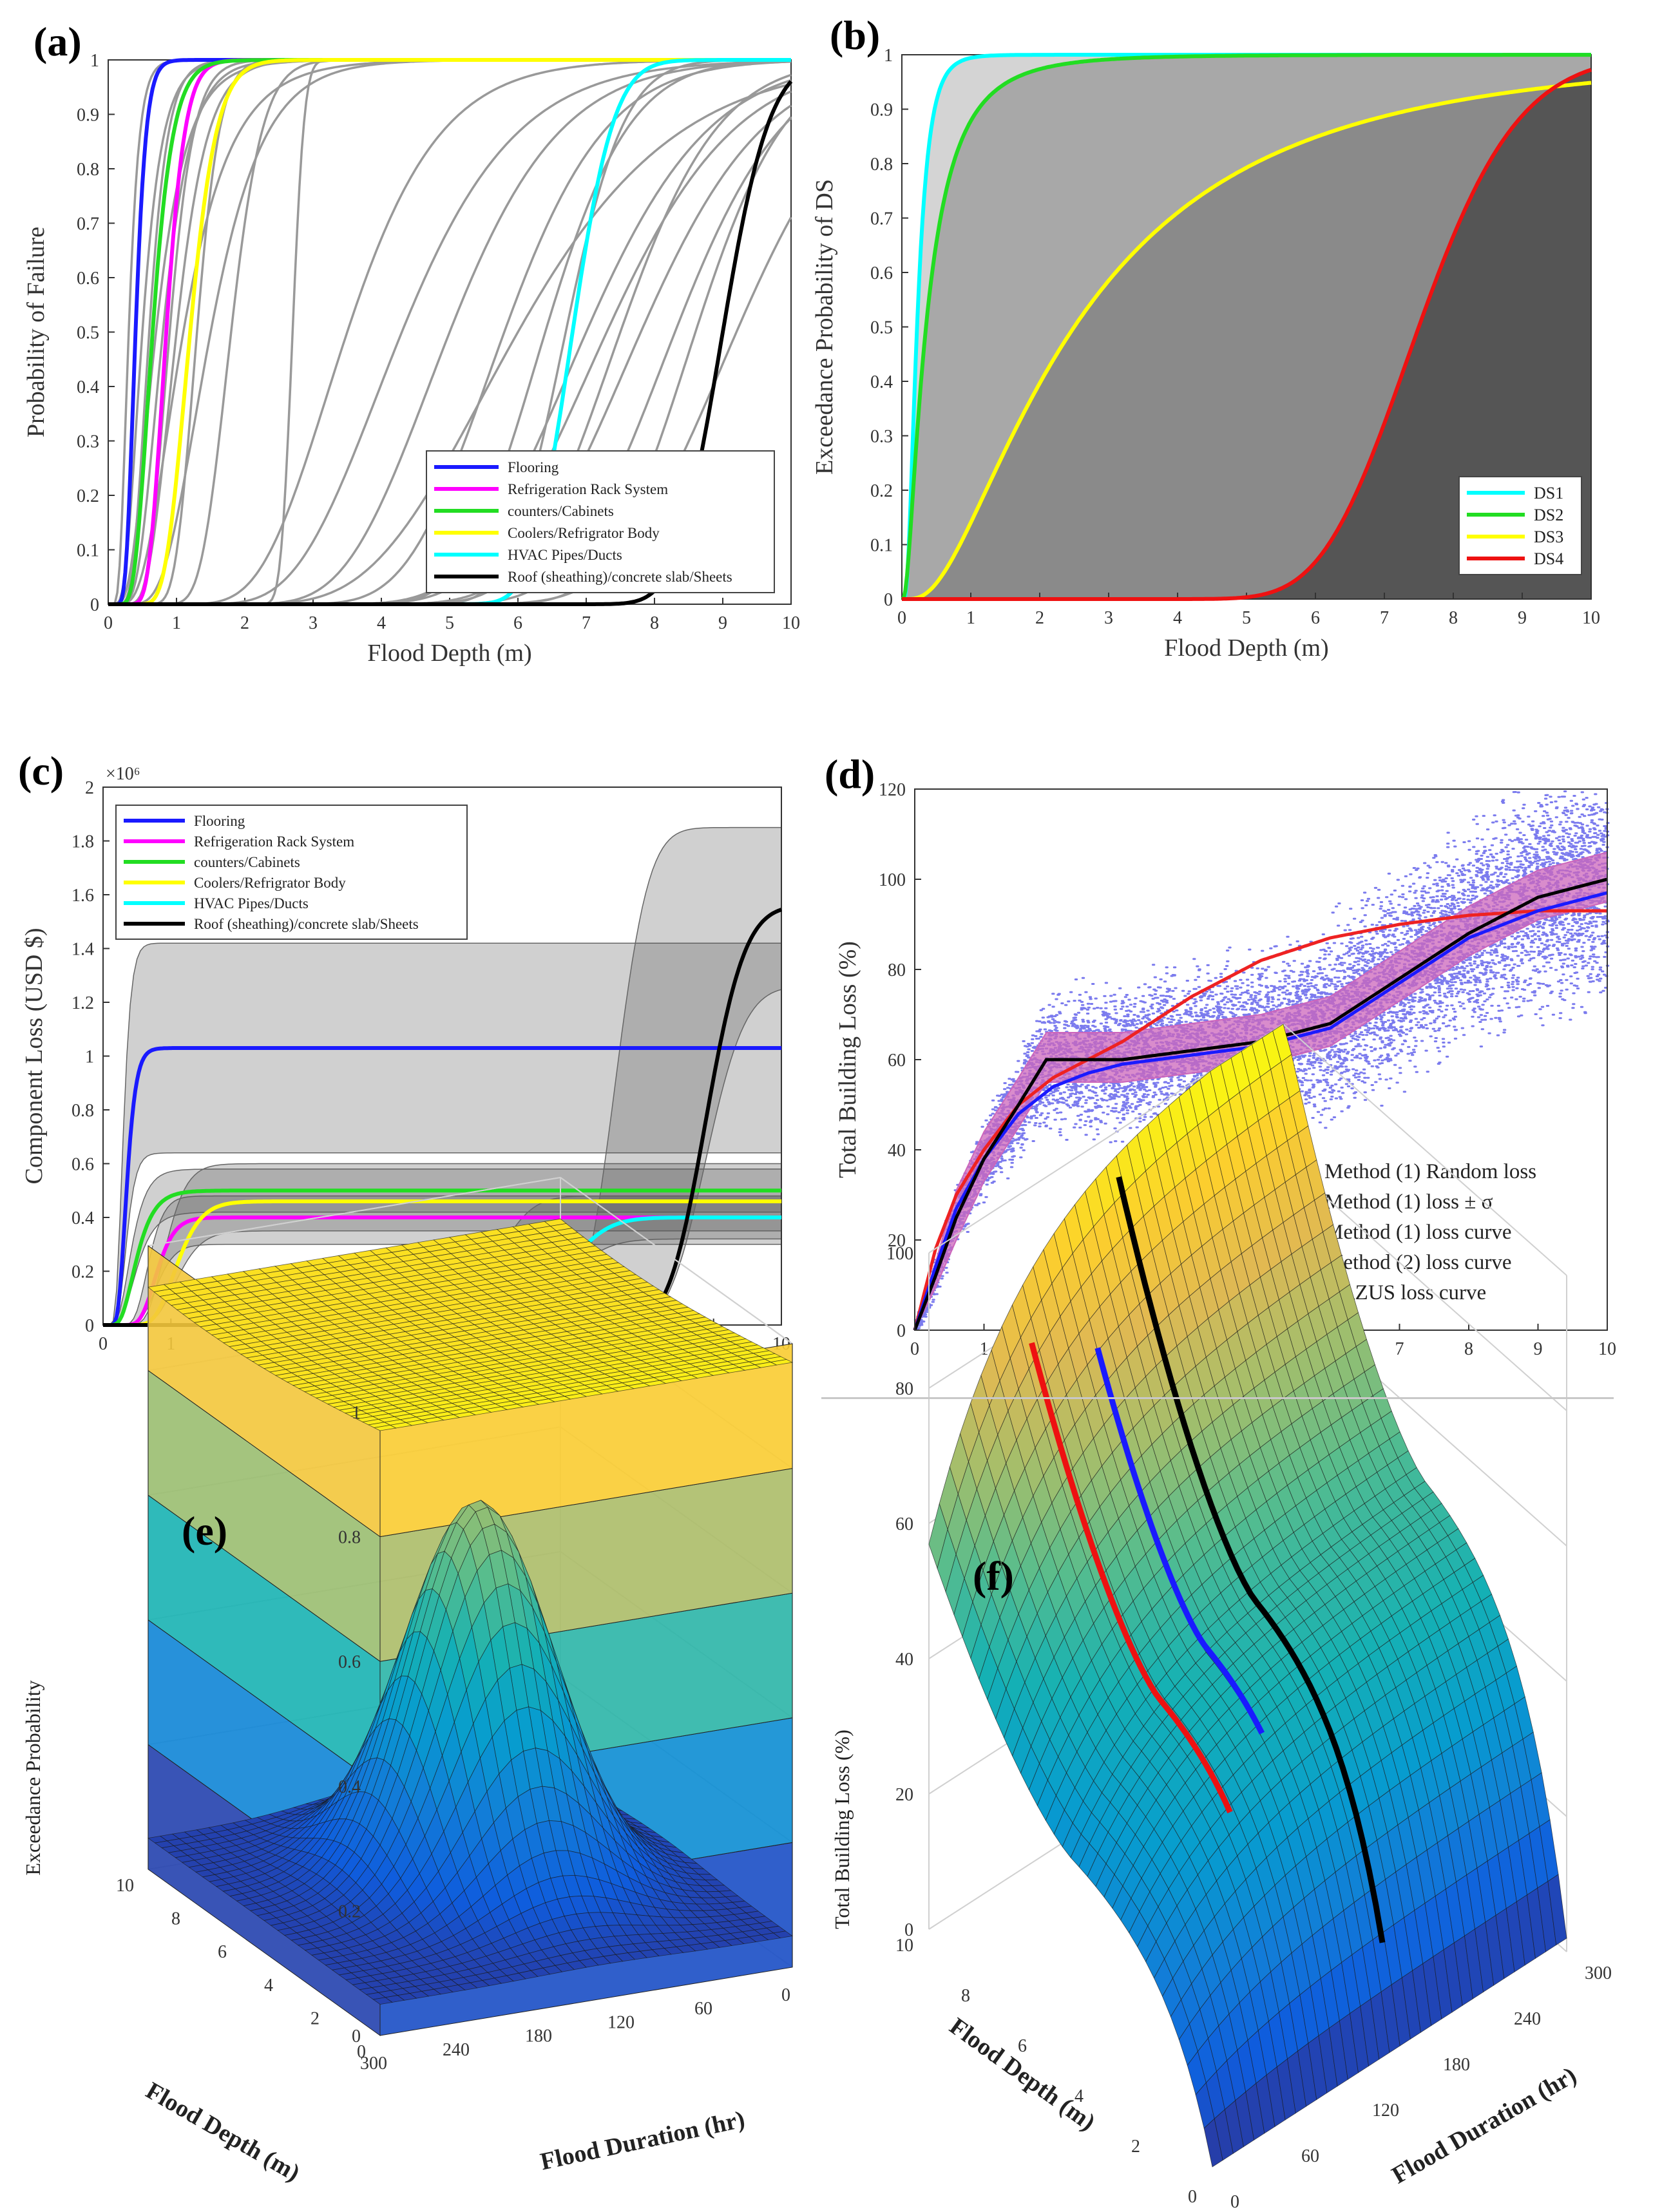 This screenshot has width=1662, height=2212. I want to click on surface-patch, so click(1282, 1043).